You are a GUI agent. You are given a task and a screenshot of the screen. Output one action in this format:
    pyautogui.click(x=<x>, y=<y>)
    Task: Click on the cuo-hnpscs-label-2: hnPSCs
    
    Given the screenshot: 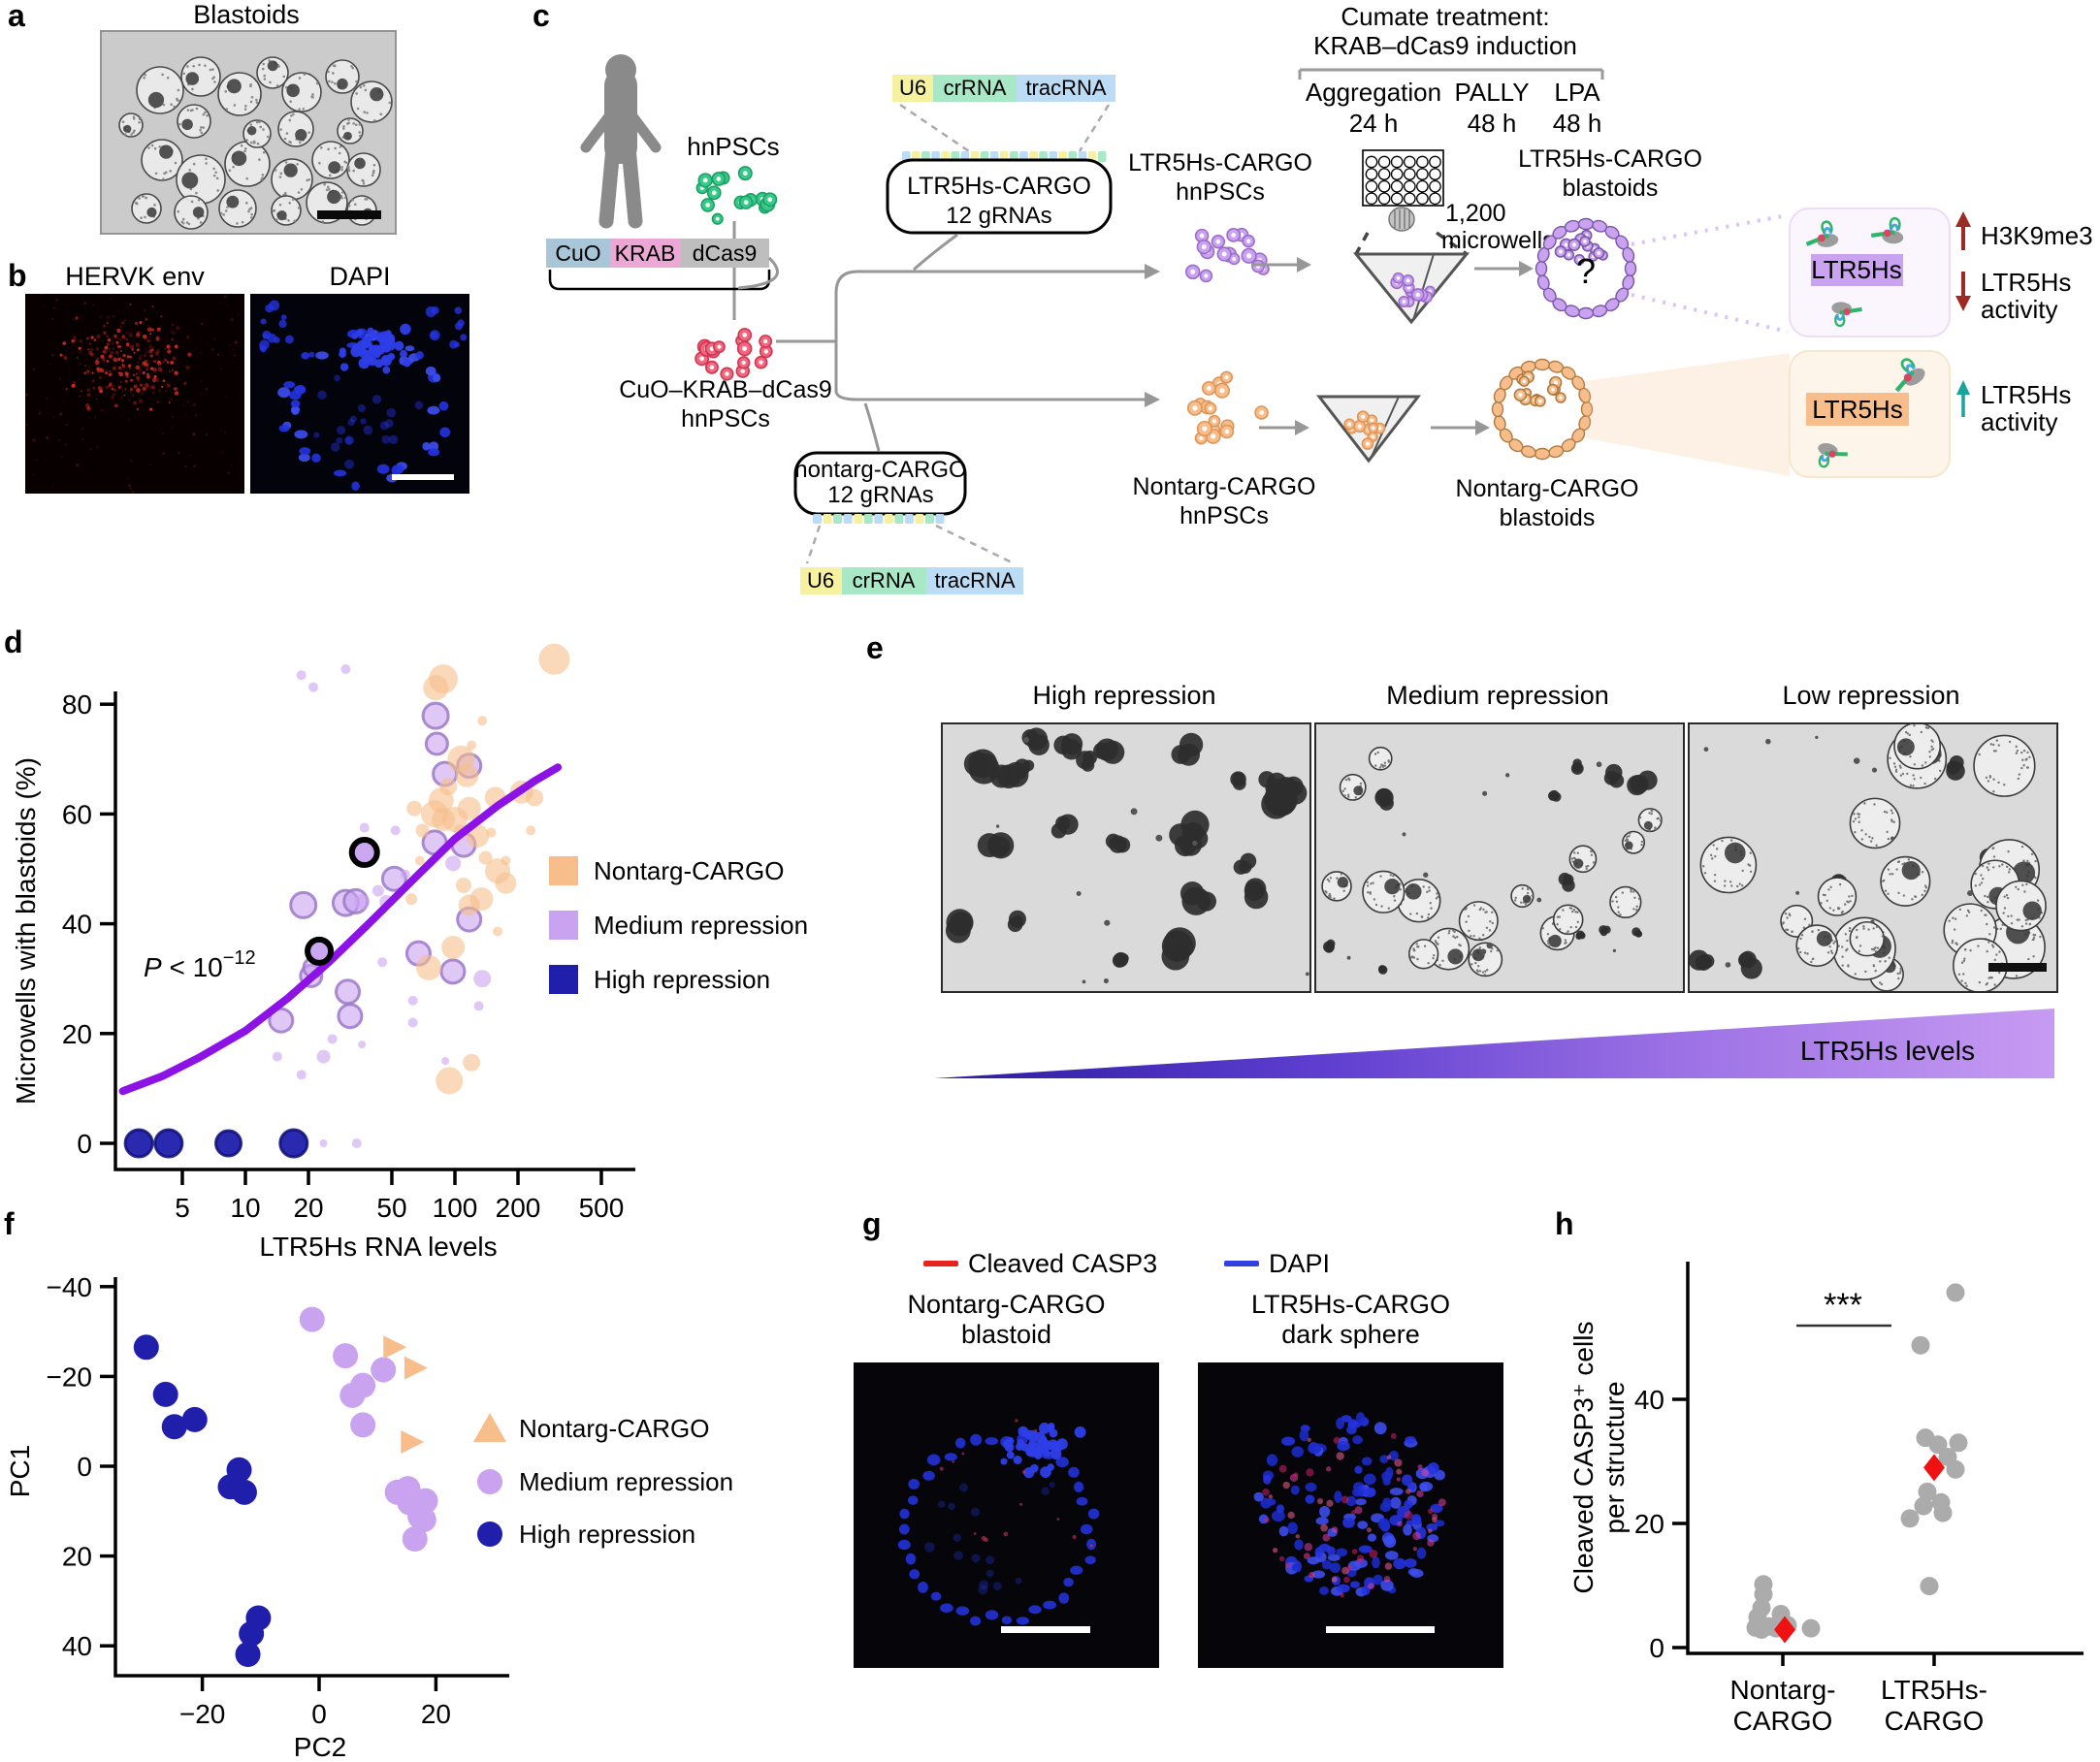 What is the action you would take?
    pyautogui.click(x=725, y=419)
    